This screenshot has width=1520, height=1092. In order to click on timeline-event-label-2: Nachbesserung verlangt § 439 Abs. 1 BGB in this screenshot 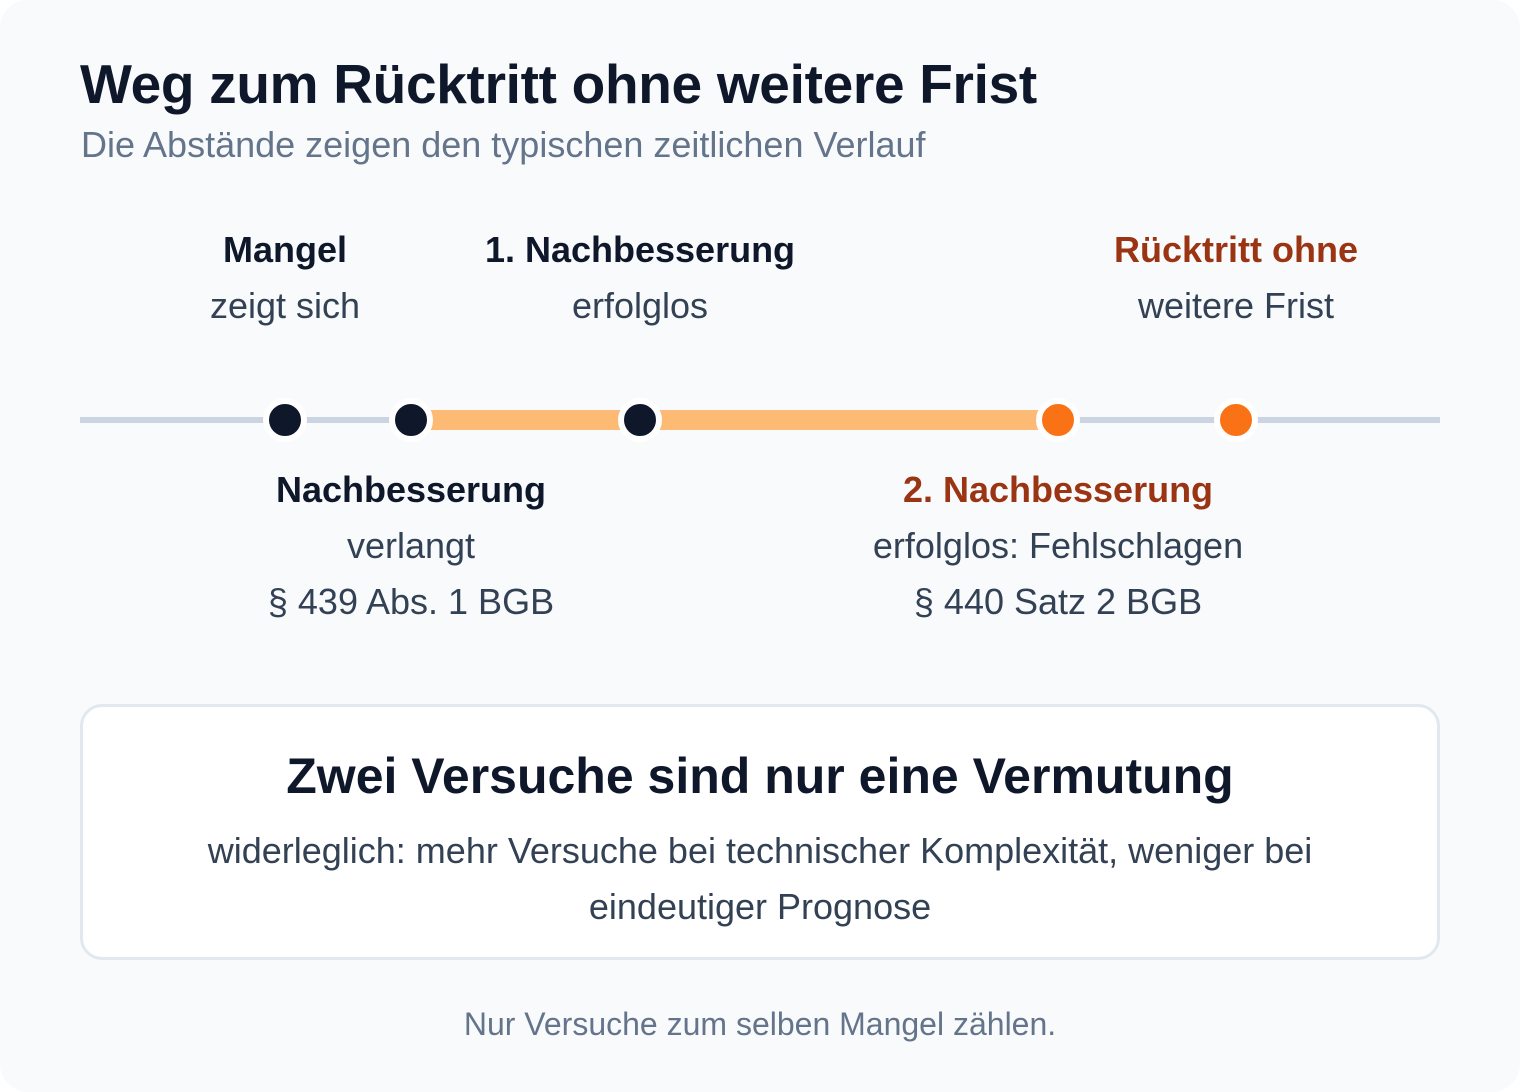, I will do `click(411, 546)`.